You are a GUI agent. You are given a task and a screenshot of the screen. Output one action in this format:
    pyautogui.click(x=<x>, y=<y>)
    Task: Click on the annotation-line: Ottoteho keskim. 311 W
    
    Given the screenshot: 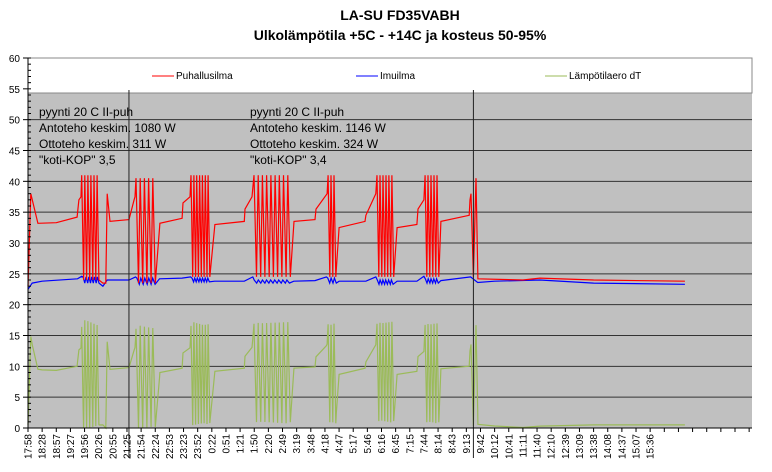 What is the action you would take?
    pyautogui.click(x=103, y=144)
    